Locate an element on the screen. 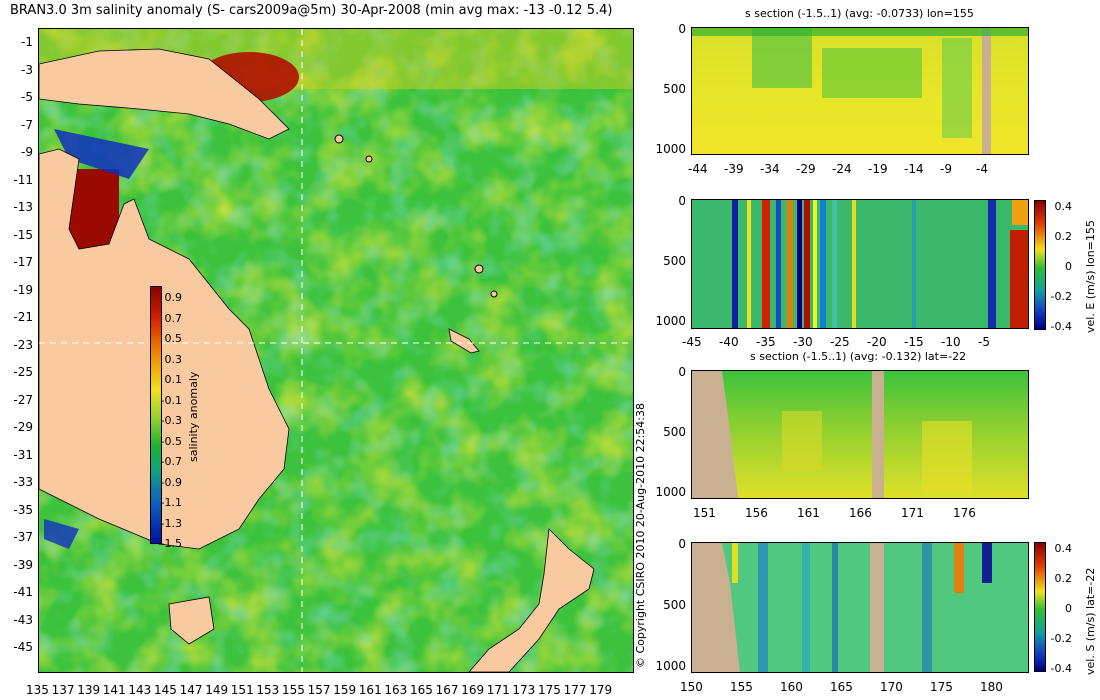 Image resolution: width=1100 pixels, height=700 pixels. map-x-tick: 143 is located at coordinates (140, 690).